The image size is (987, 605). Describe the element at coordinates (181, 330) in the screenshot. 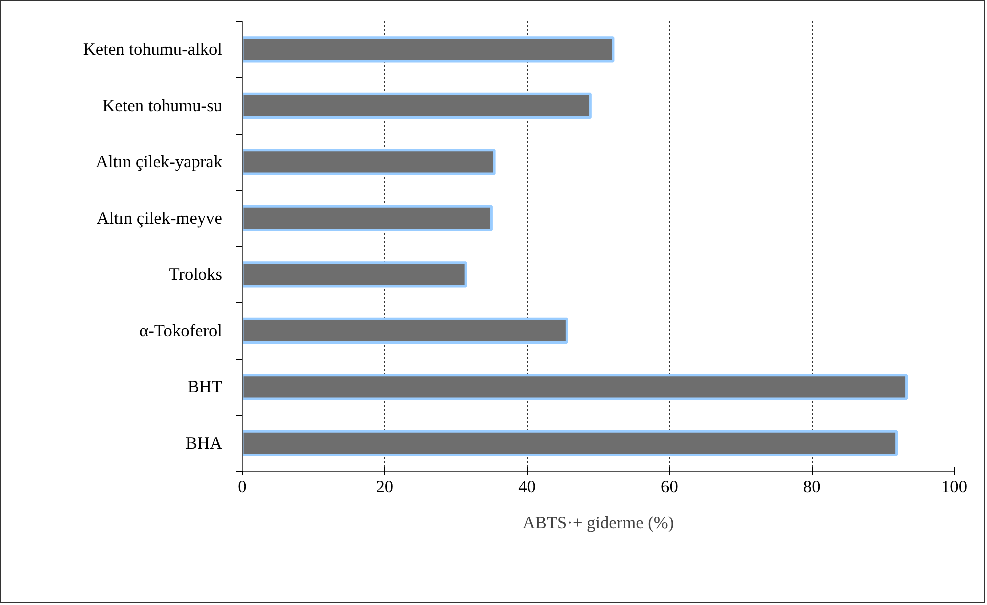

I see `y-tick-label: α-Tokoferol` at that location.